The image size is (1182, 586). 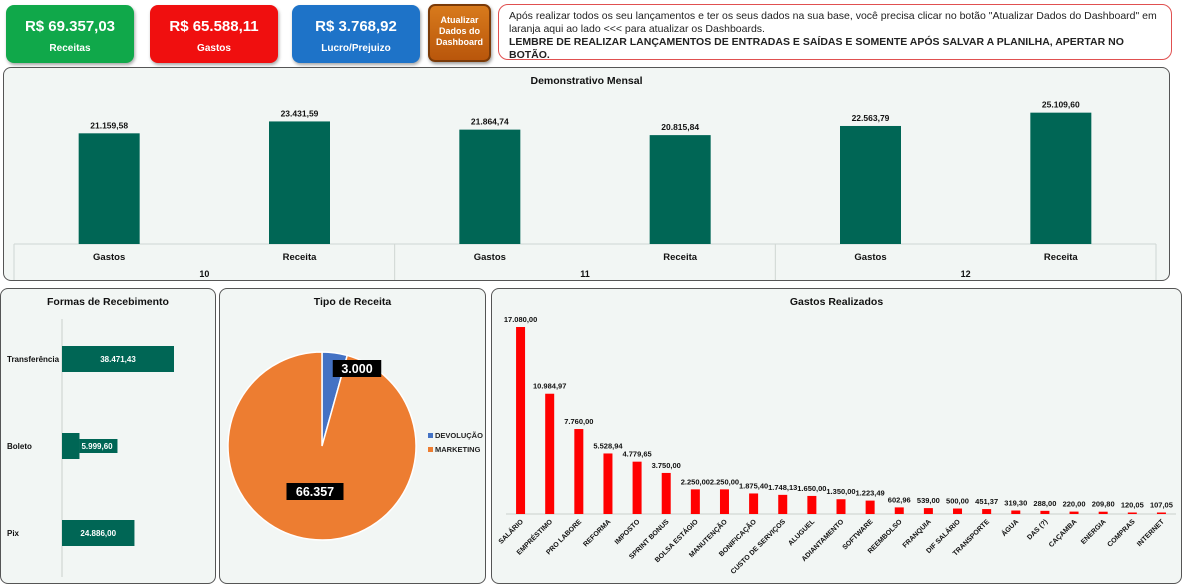 I want to click on gastos-data-label: 288,00, so click(x=1044, y=503).